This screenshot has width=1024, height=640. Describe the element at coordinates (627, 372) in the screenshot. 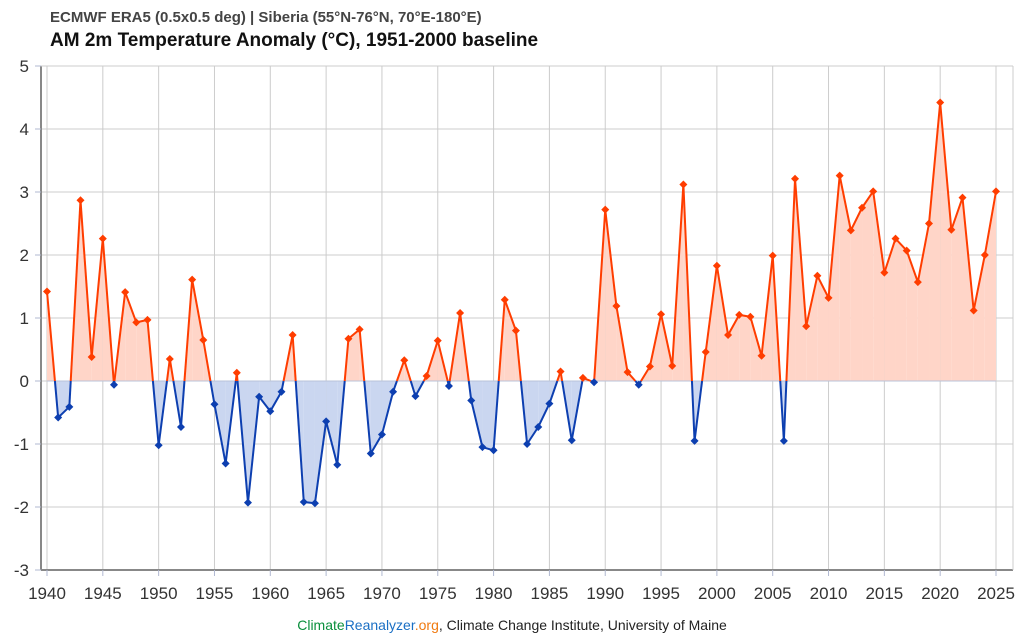

I see `data-point-1992` at that location.